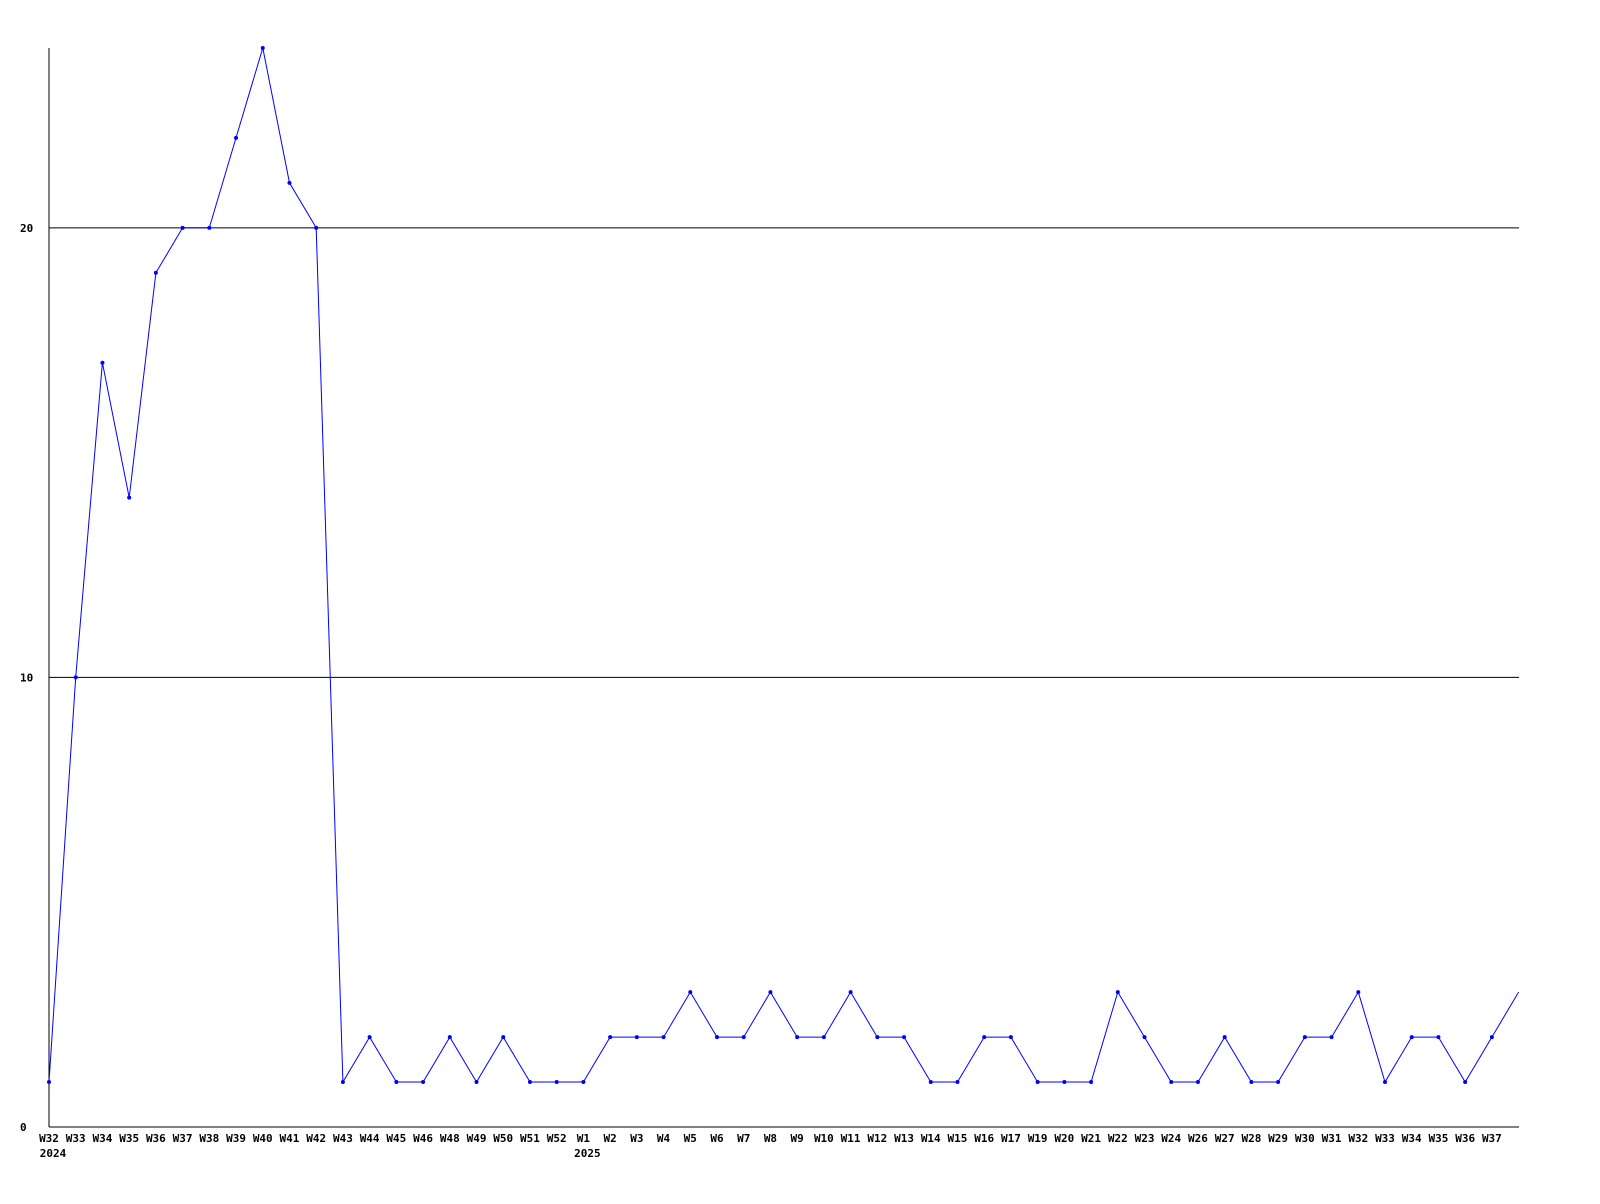 Image resolution: width=1600 pixels, height=1204 pixels. I want to click on x-tick-label: W9, so click(797, 1138).